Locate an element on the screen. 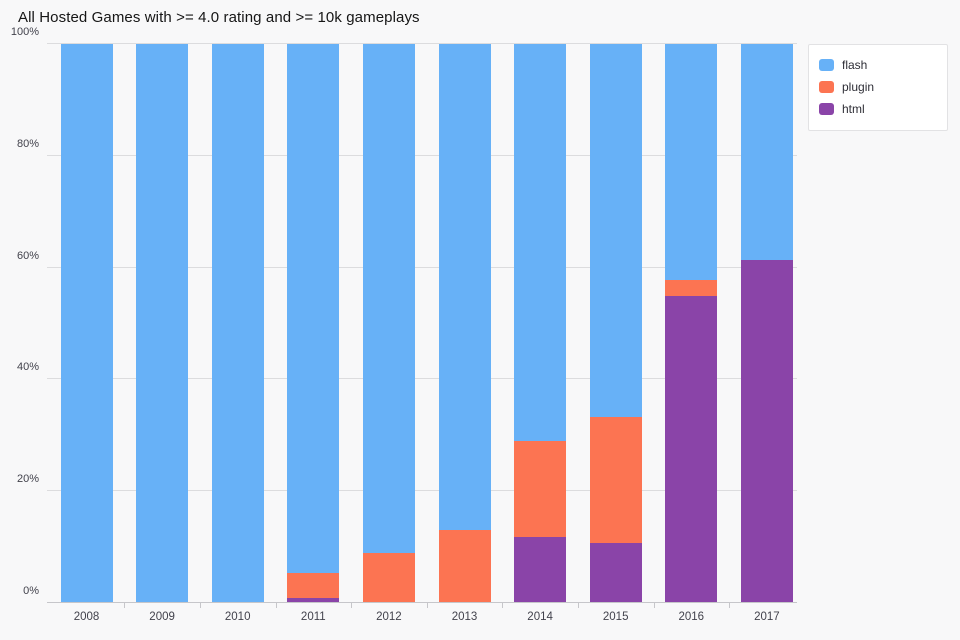 The width and height of the screenshot is (960, 640). x-tick-label-2008: 2008 is located at coordinates (86, 617).